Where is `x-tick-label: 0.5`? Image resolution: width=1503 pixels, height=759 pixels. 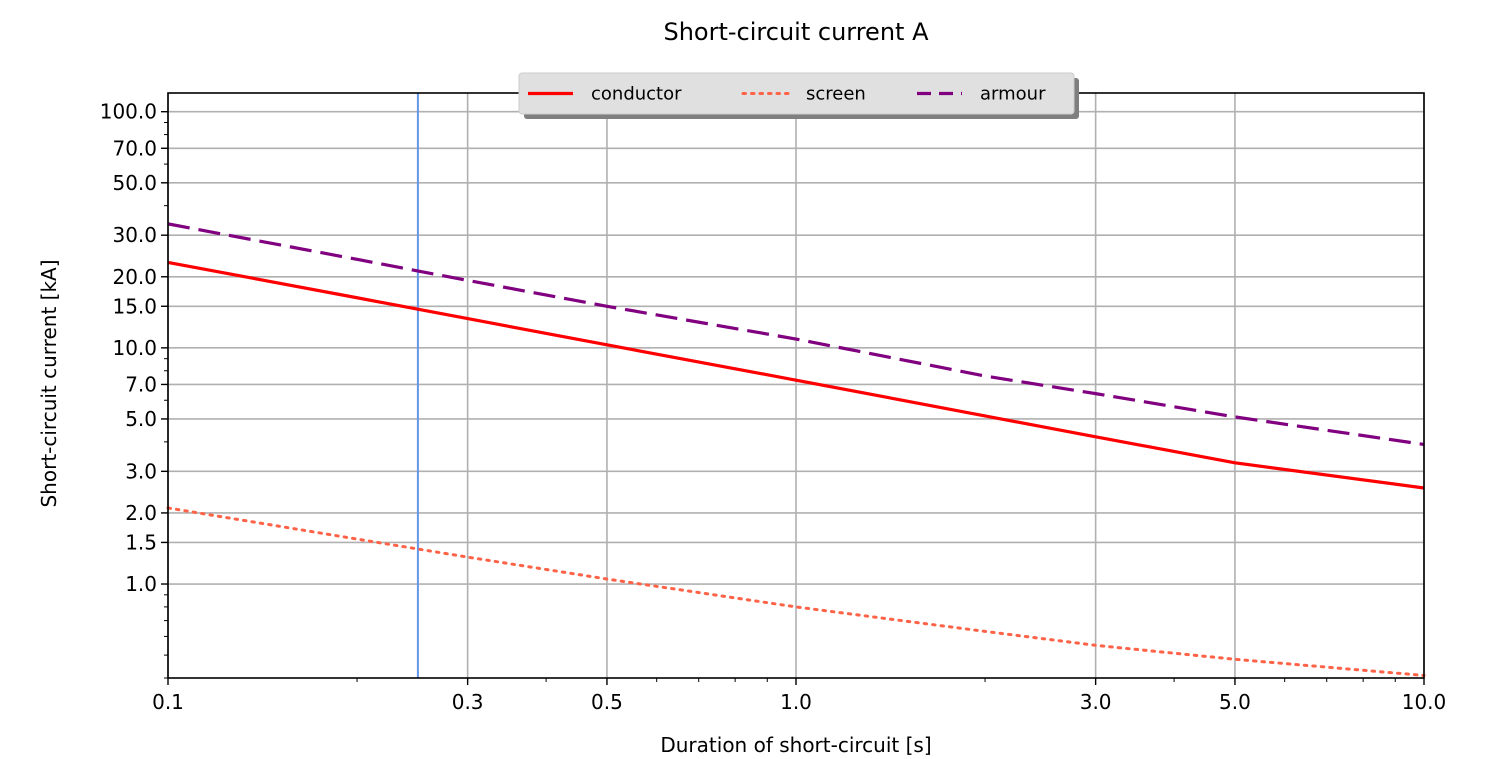 x-tick-label: 0.5 is located at coordinates (607, 702).